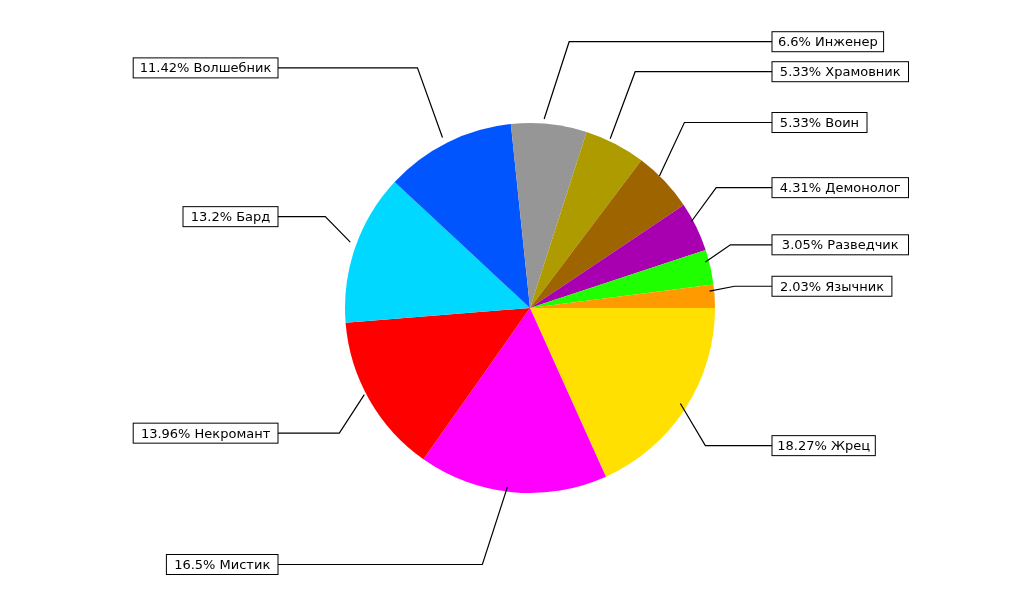 Image resolution: width=1024 pixels, height=600 pixels. Describe the element at coordinates (840, 245) in the screenshot. I see `slice-label: 3.05% Разведчик` at that location.